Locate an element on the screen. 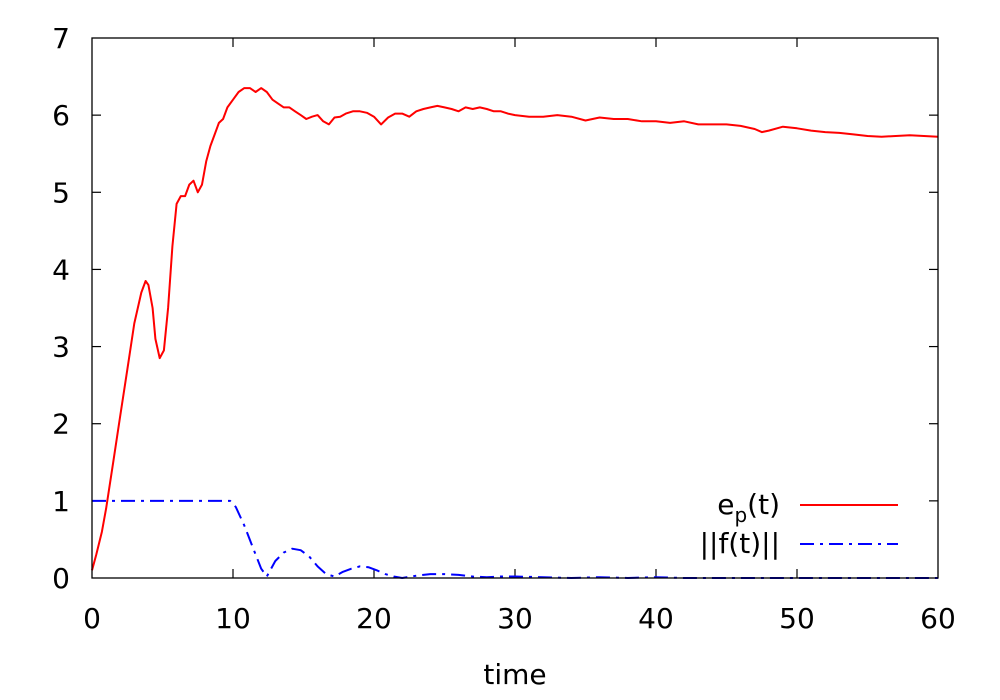 This screenshot has width=1000, height=700. y-tick-label: 4 is located at coordinates (61, 269).